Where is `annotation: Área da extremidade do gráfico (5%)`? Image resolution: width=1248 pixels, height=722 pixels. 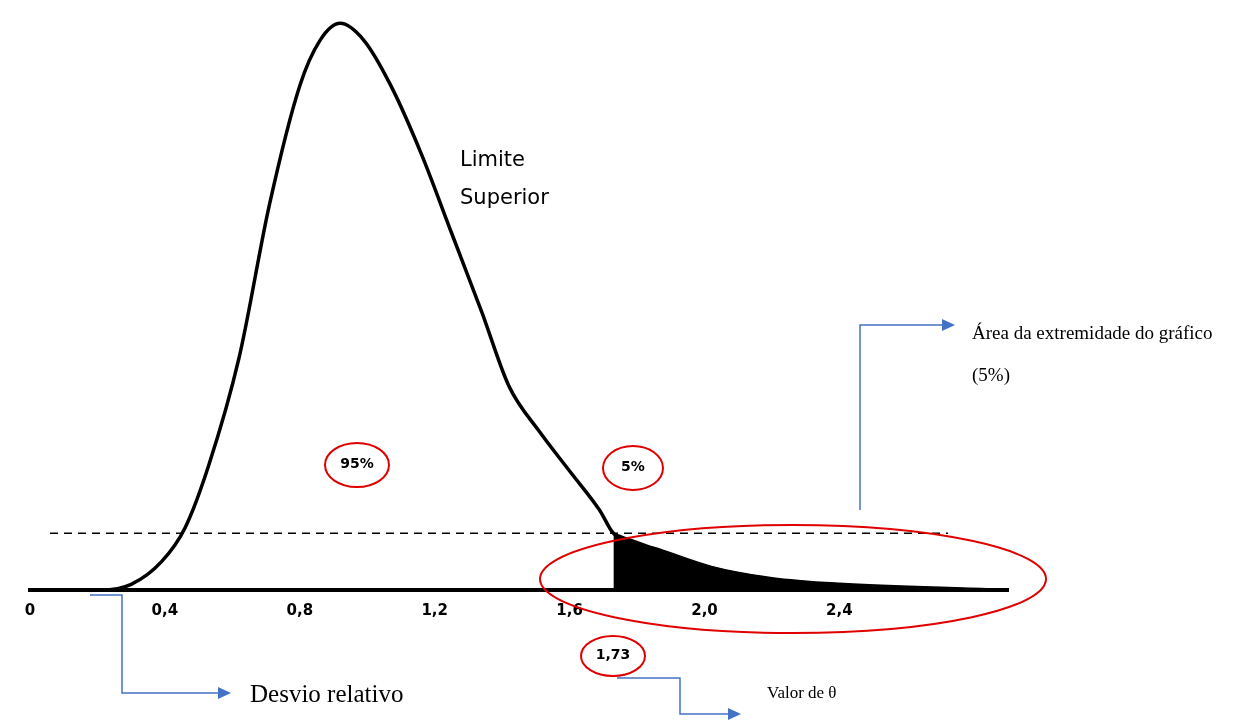 annotation: Área da extremidade do gráfico (5%) is located at coordinates (1093, 354).